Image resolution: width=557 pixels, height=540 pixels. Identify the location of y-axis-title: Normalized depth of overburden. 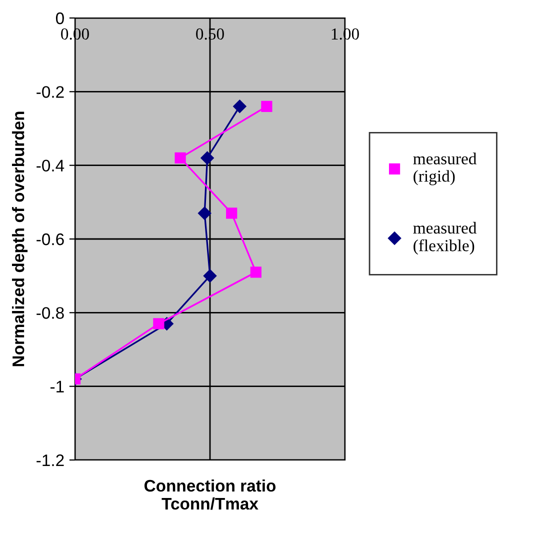
(20, 239).